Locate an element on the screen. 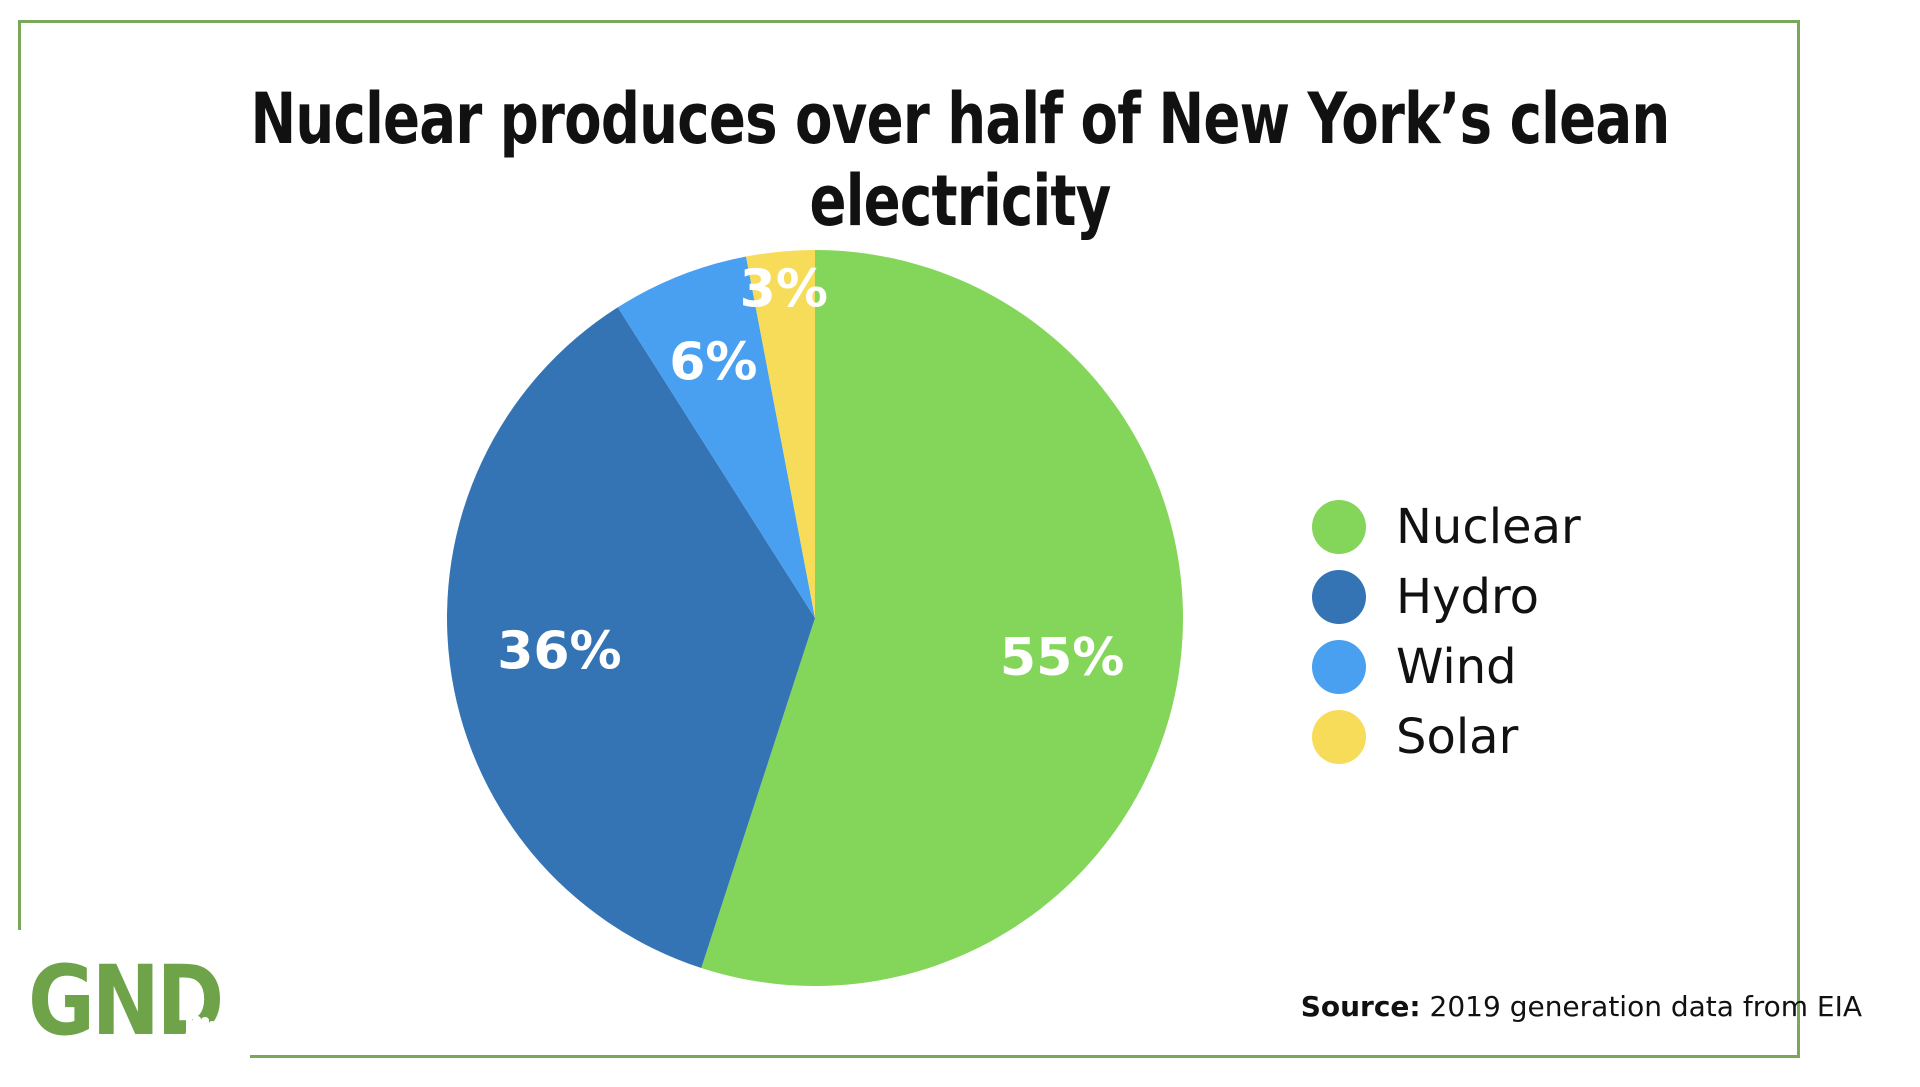  pie-label-hydro: 36% is located at coordinates (559, 651).